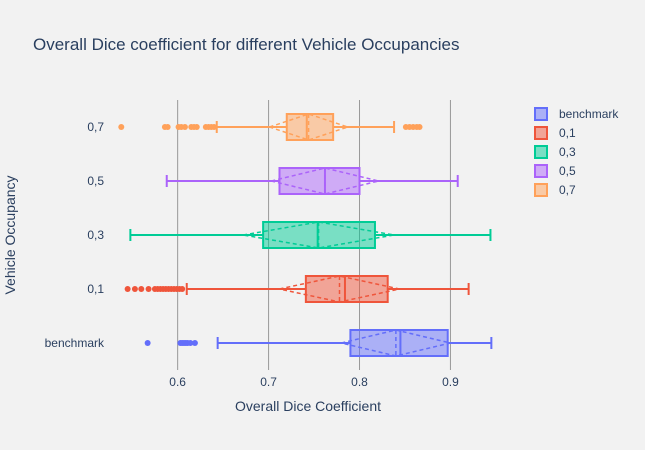  I want to click on box-0,3, so click(310, 235).